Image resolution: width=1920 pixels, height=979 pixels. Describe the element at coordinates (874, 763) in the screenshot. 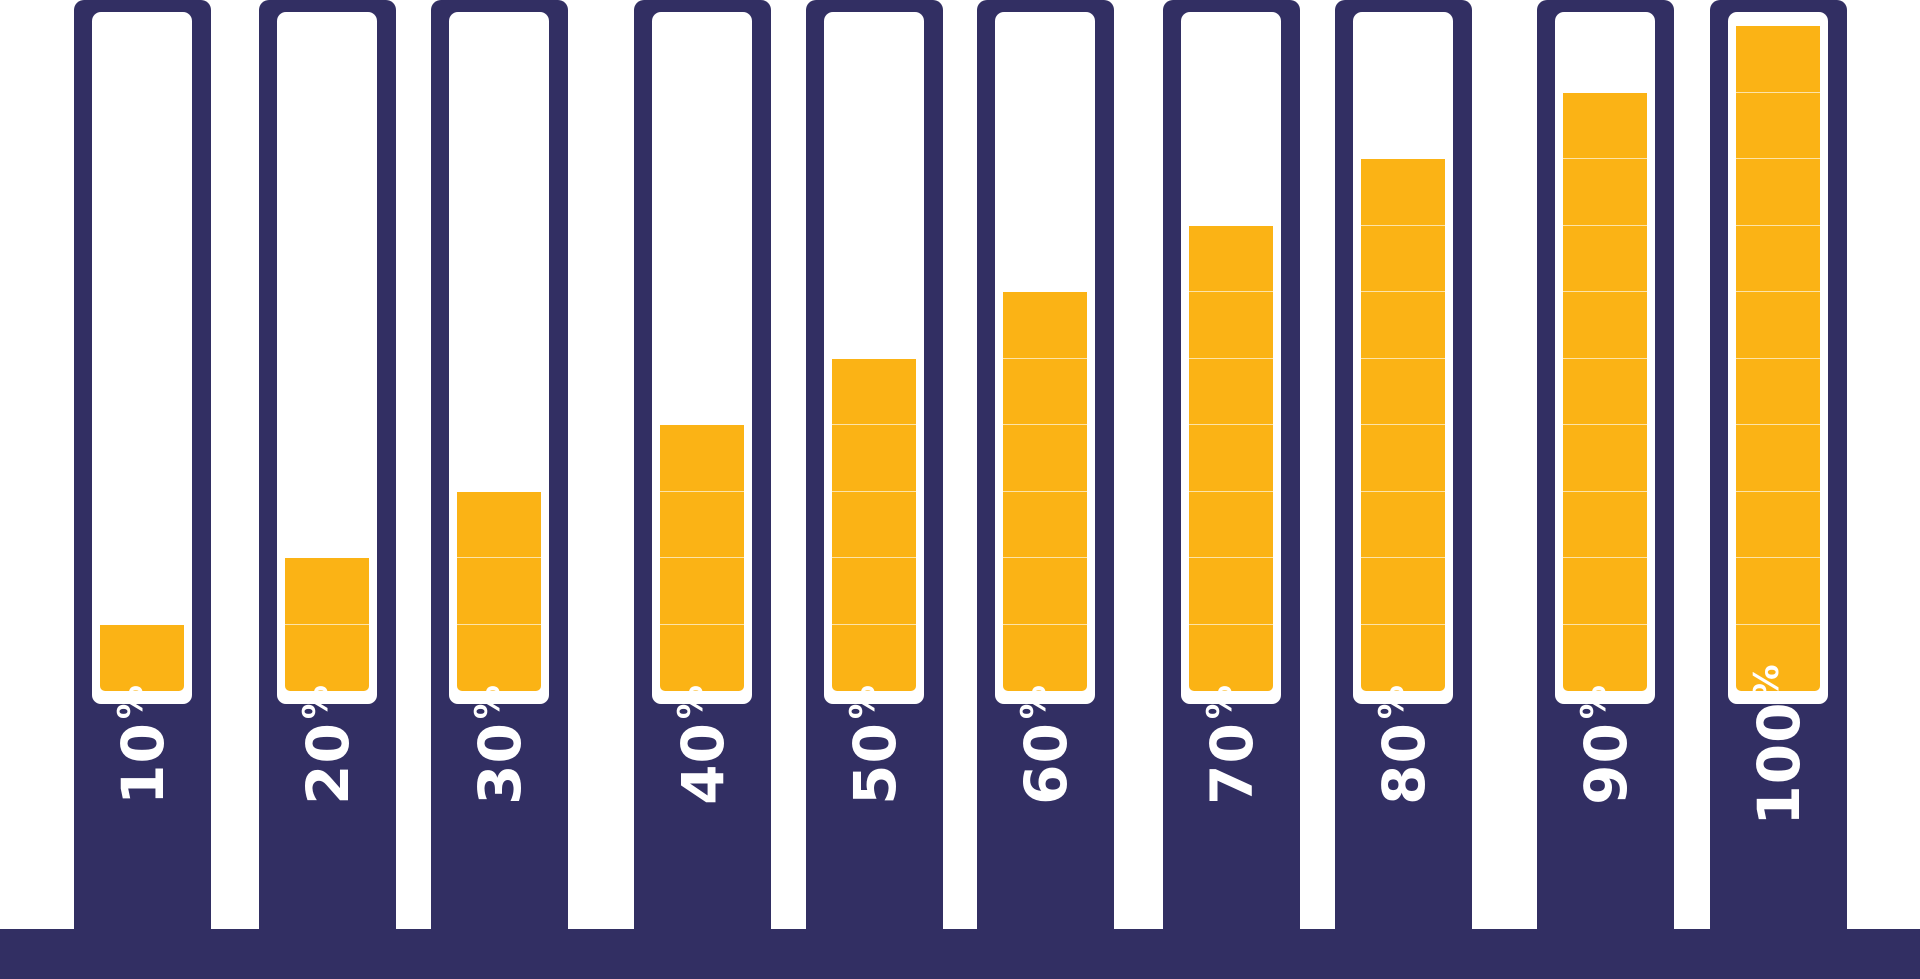

I see `percent-value: 50` at that location.